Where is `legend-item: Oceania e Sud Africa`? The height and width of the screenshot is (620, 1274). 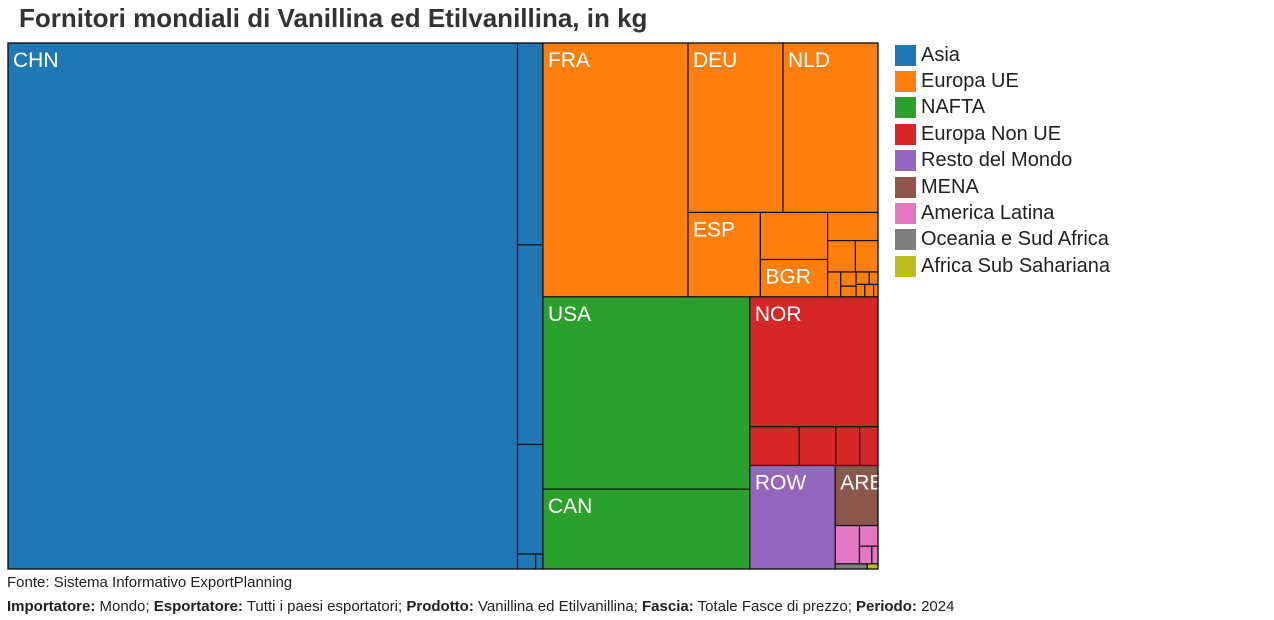
legend-item: Oceania e Sud Africa is located at coordinates (1002, 240).